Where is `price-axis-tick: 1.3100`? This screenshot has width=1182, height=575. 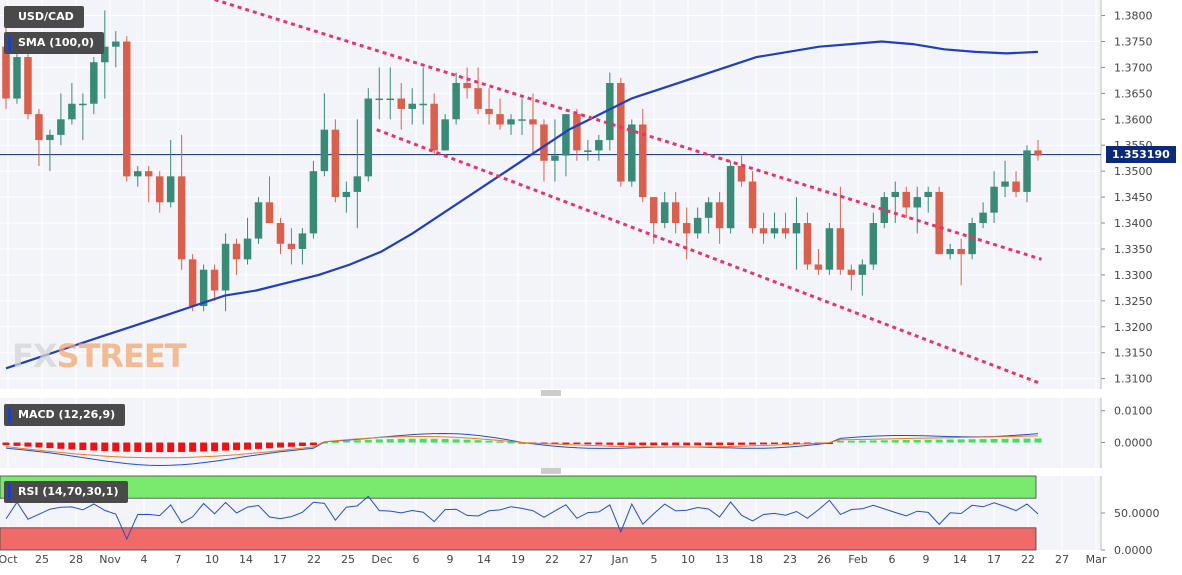
price-axis-tick: 1.3100 is located at coordinates (1133, 379).